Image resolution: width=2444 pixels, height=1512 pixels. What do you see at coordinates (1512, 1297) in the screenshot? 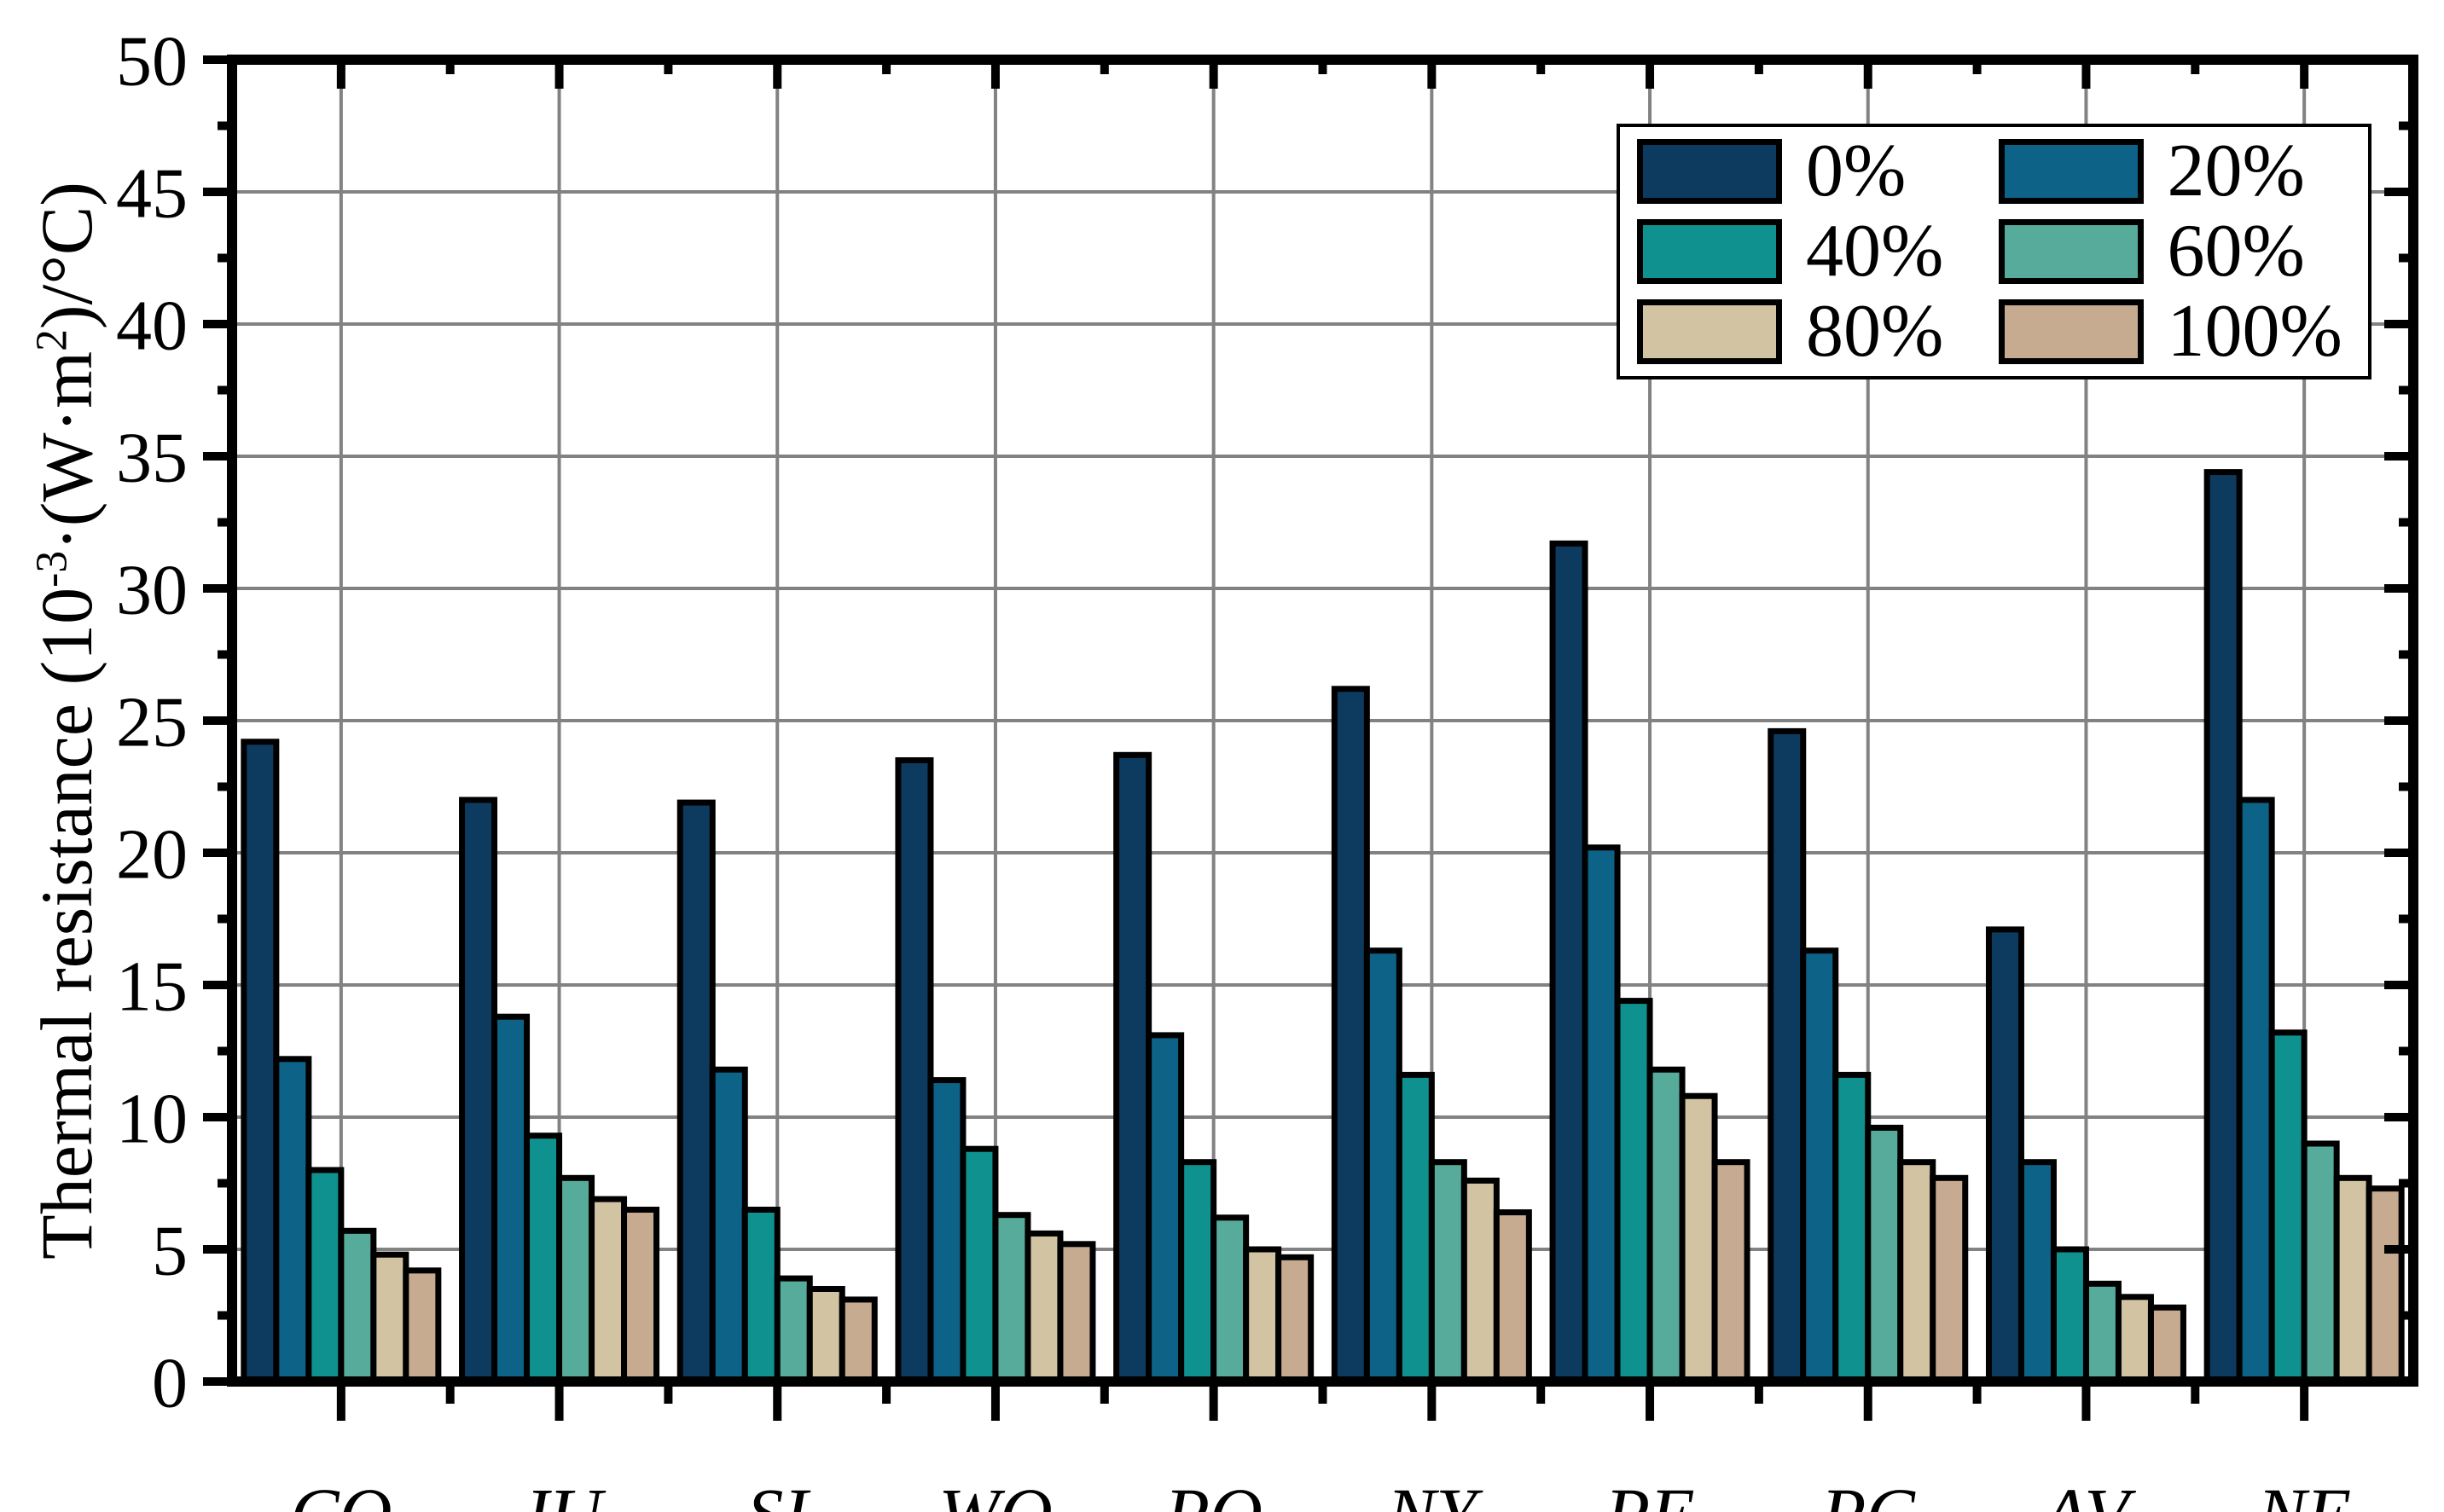
I see `bar-NY-100%` at bounding box center [1512, 1297].